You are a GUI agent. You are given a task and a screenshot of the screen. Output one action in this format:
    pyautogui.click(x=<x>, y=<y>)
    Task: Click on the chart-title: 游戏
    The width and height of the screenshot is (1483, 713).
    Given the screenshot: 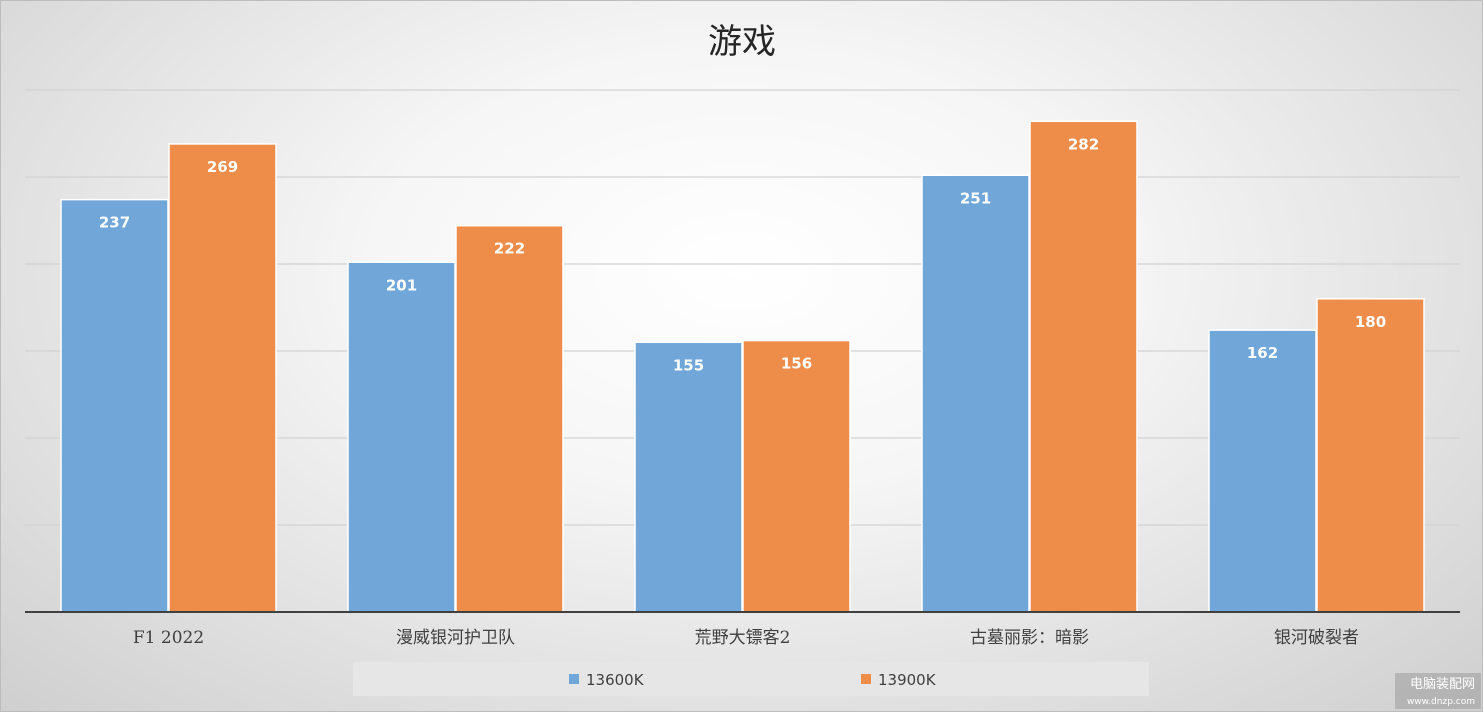 What is the action you would take?
    pyautogui.click(x=742, y=42)
    